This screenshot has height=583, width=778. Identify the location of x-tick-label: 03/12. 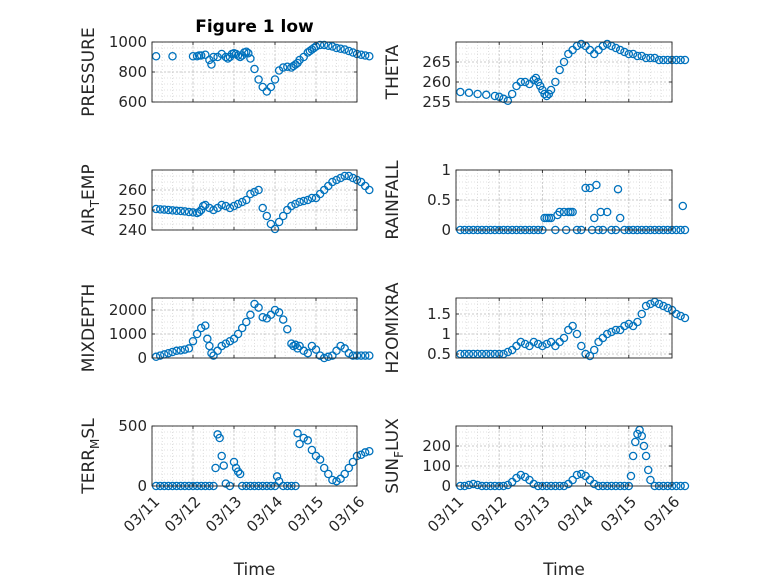
(182, 514).